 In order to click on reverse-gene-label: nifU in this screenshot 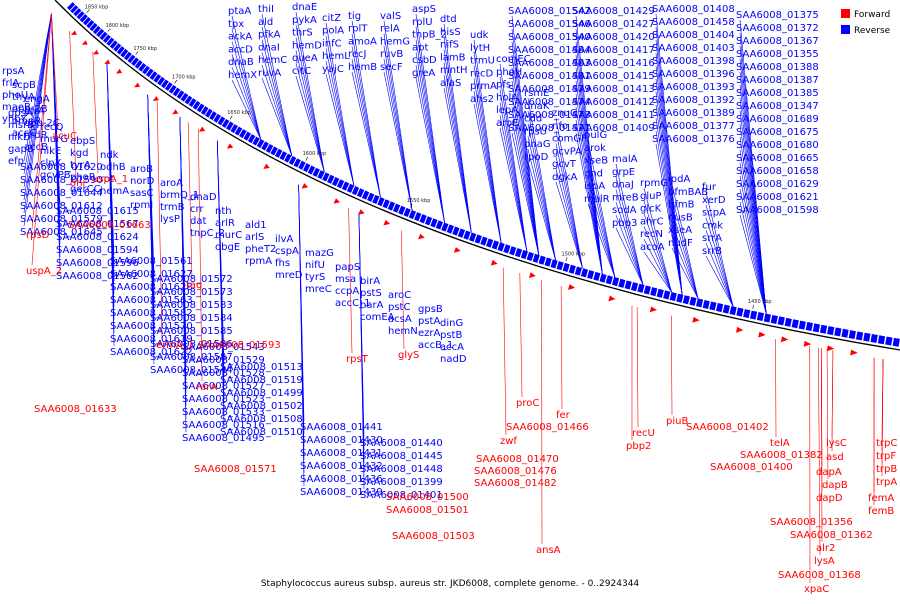, I will do `click(315, 265)`.